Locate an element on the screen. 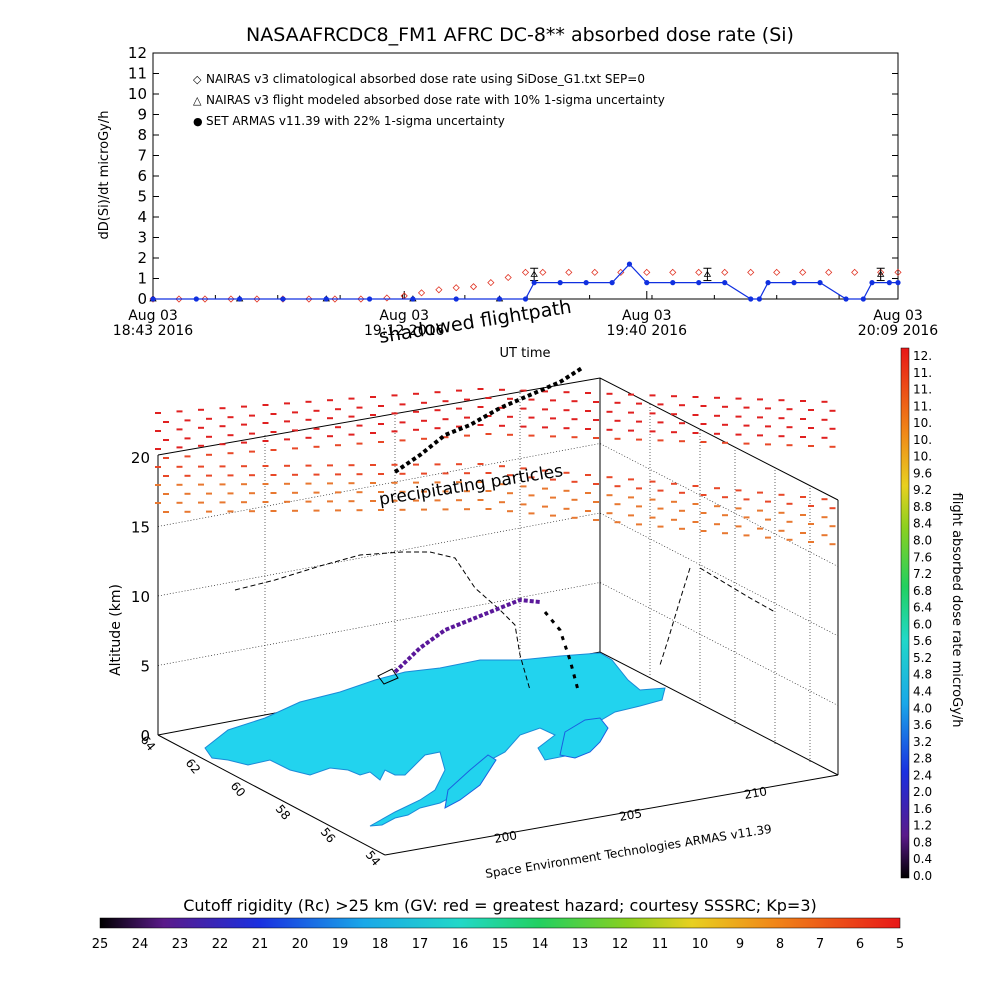 This screenshot has width=1000, height=1000. right-colorbar-tick-label: 0.8 is located at coordinates (922, 842).